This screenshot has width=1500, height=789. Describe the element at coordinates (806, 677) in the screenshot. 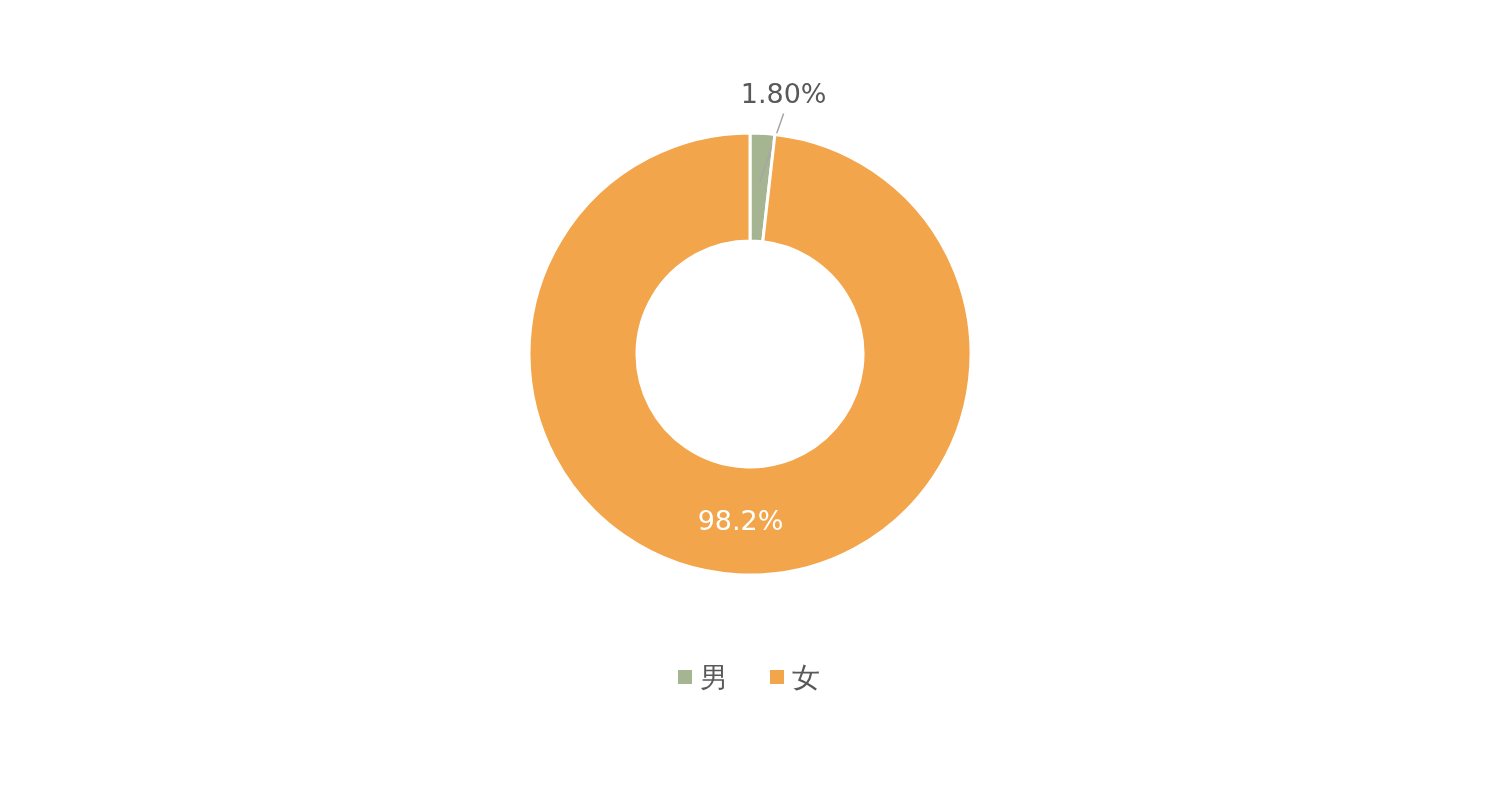

I see `legend-label: 女` at that location.